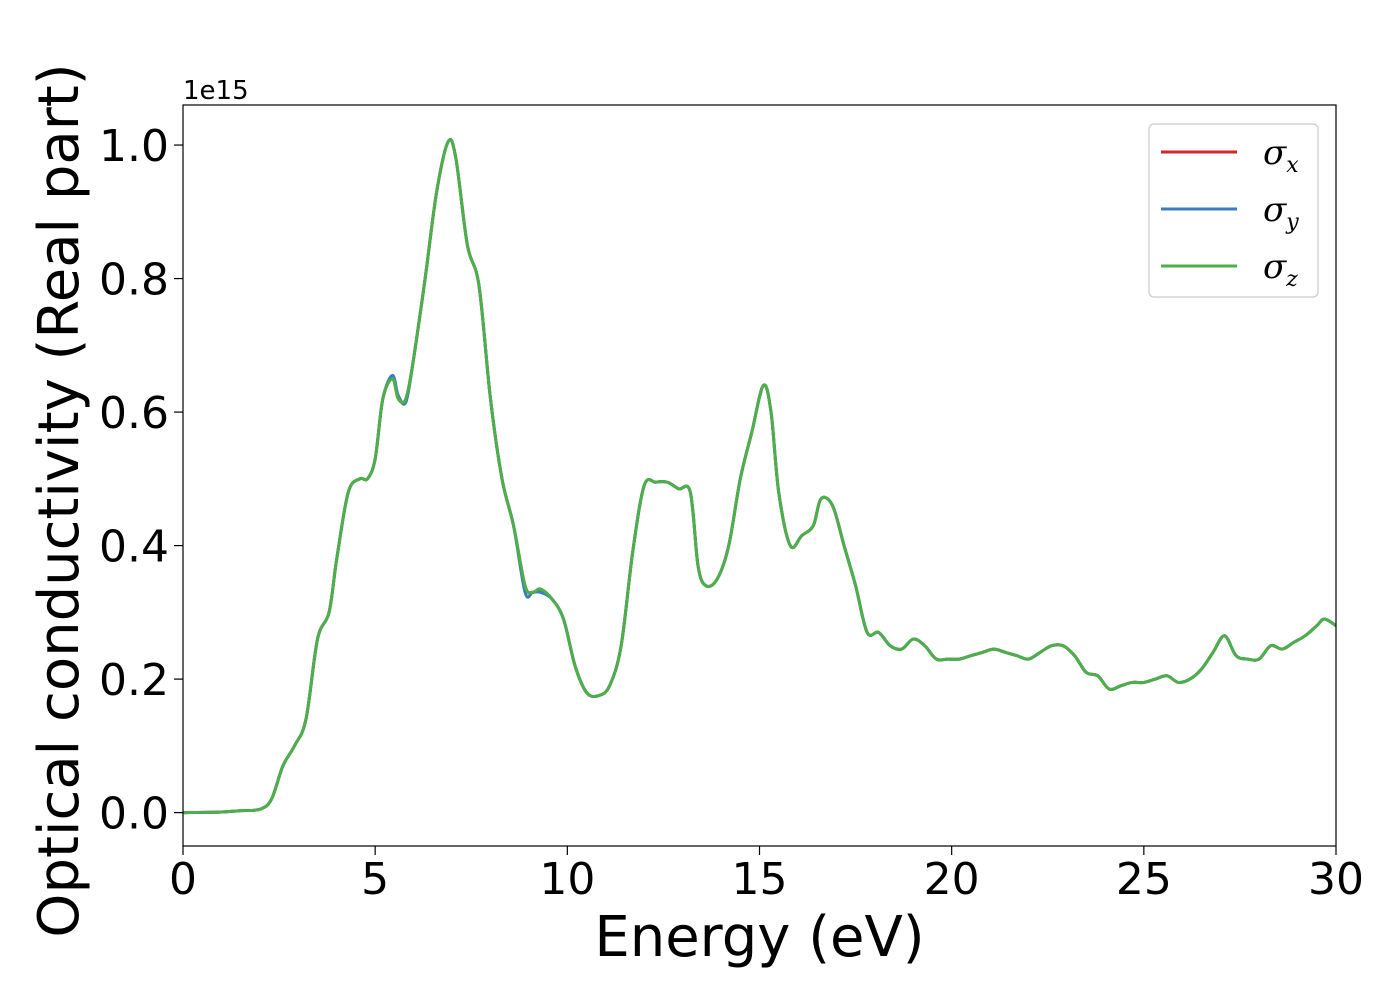 This screenshot has width=1400, height=1000. I want to click on y-tick-label: 0.0, so click(134, 814).